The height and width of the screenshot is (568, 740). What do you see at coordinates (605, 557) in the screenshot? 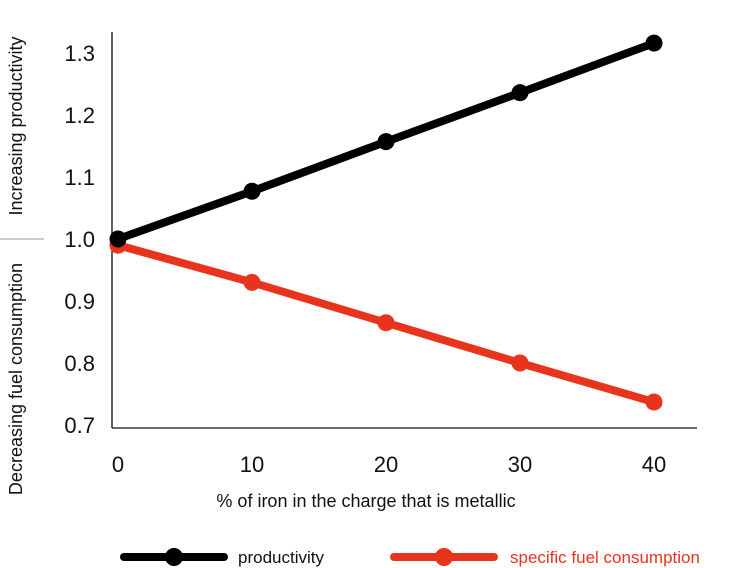
I see `legend-label-specific-fuel-consumption: specific fuel consumption` at bounding box center [605, 557].